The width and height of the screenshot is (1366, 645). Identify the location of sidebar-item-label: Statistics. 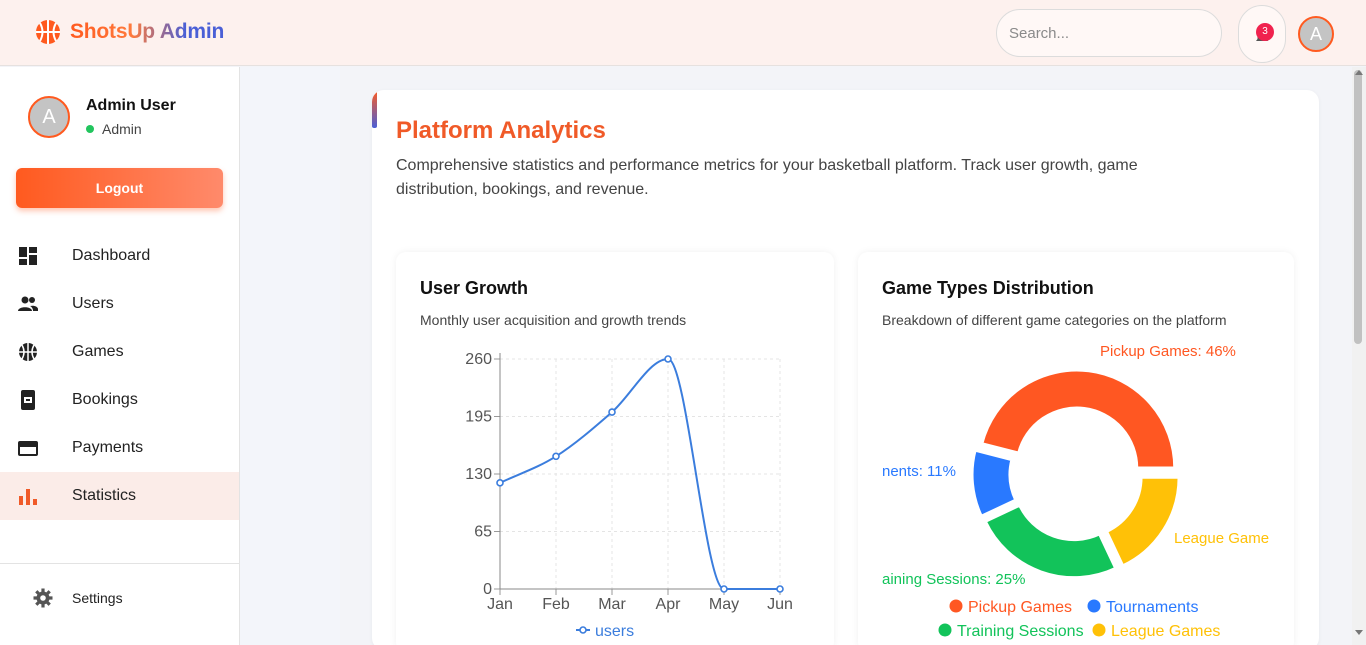
(104, 495).